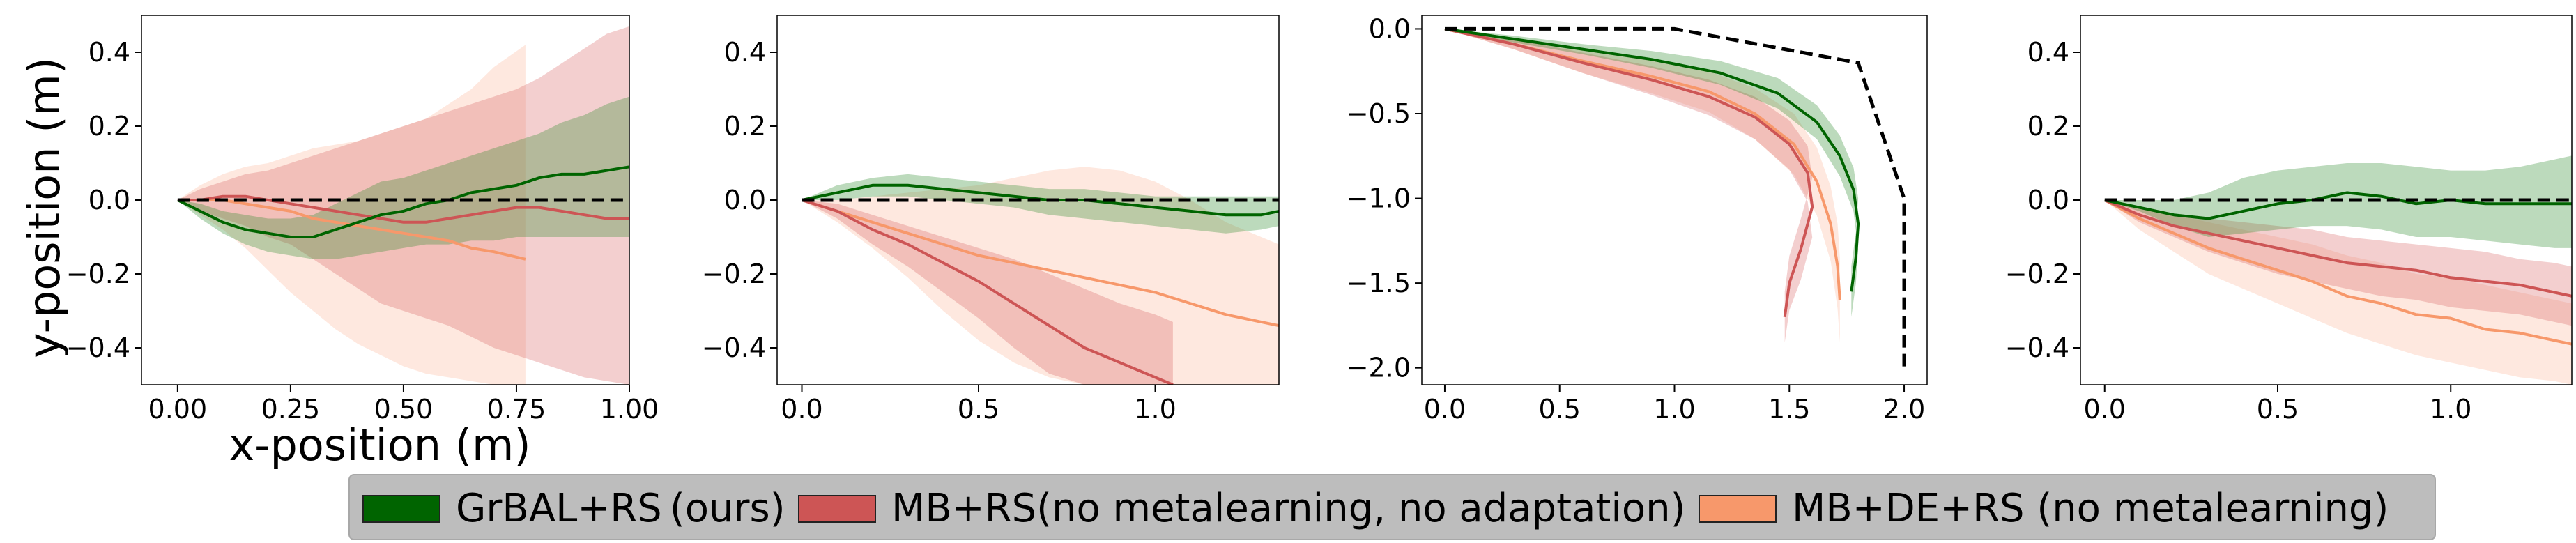 This screenshot has width=2576, height=543. Describe the element at coordinates (1379, 368) in the screenshot. I see `y-tick-label: −2.0` at that location.